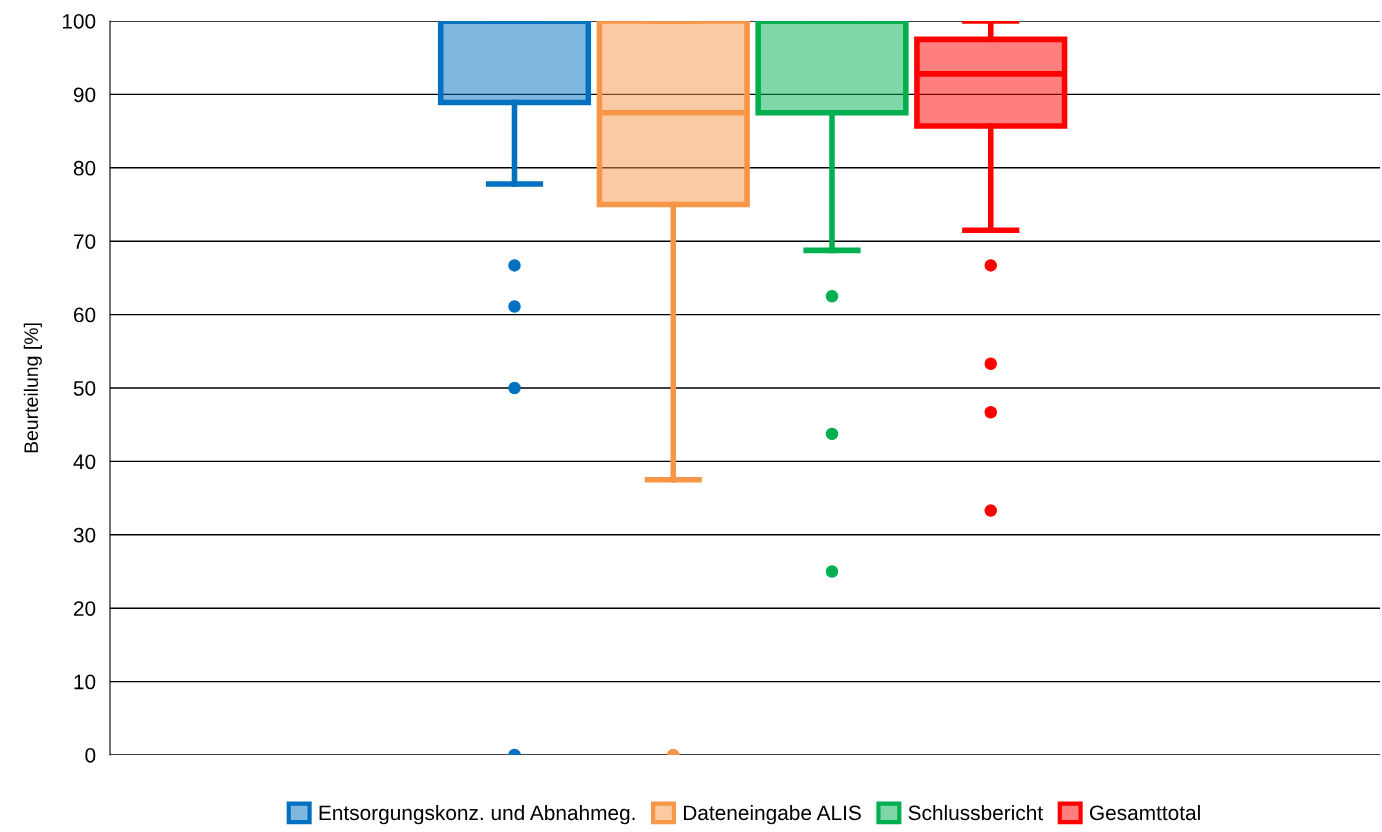 Image resolution: width=1382 pixels, height=832 pixels. I want to click on y-tick-label: 40, so click(84, 462).